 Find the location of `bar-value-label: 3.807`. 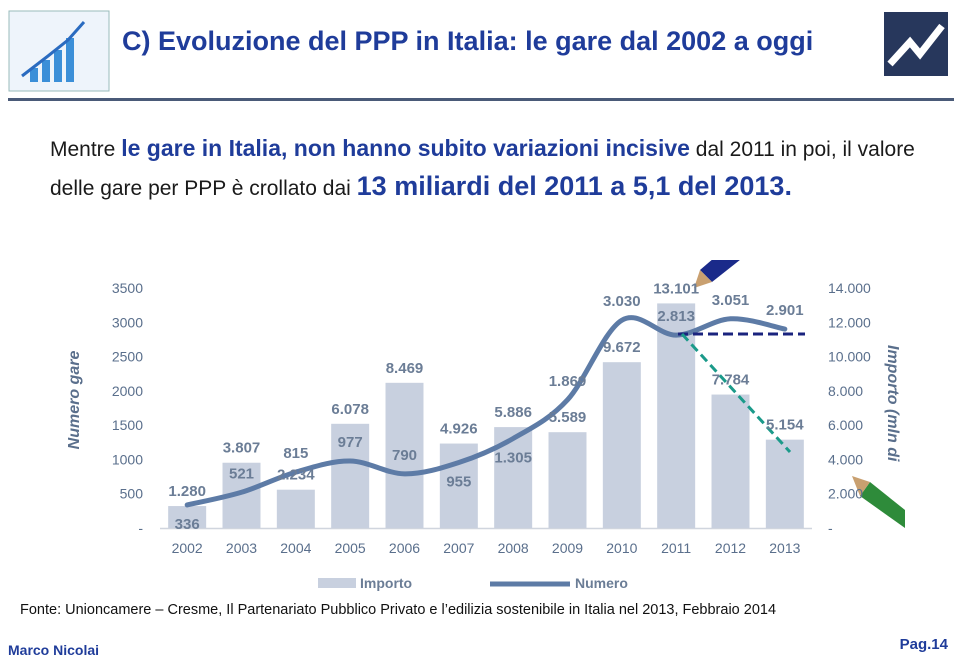

bar-value-label: 3.807 is located at coordinates (242, 448).